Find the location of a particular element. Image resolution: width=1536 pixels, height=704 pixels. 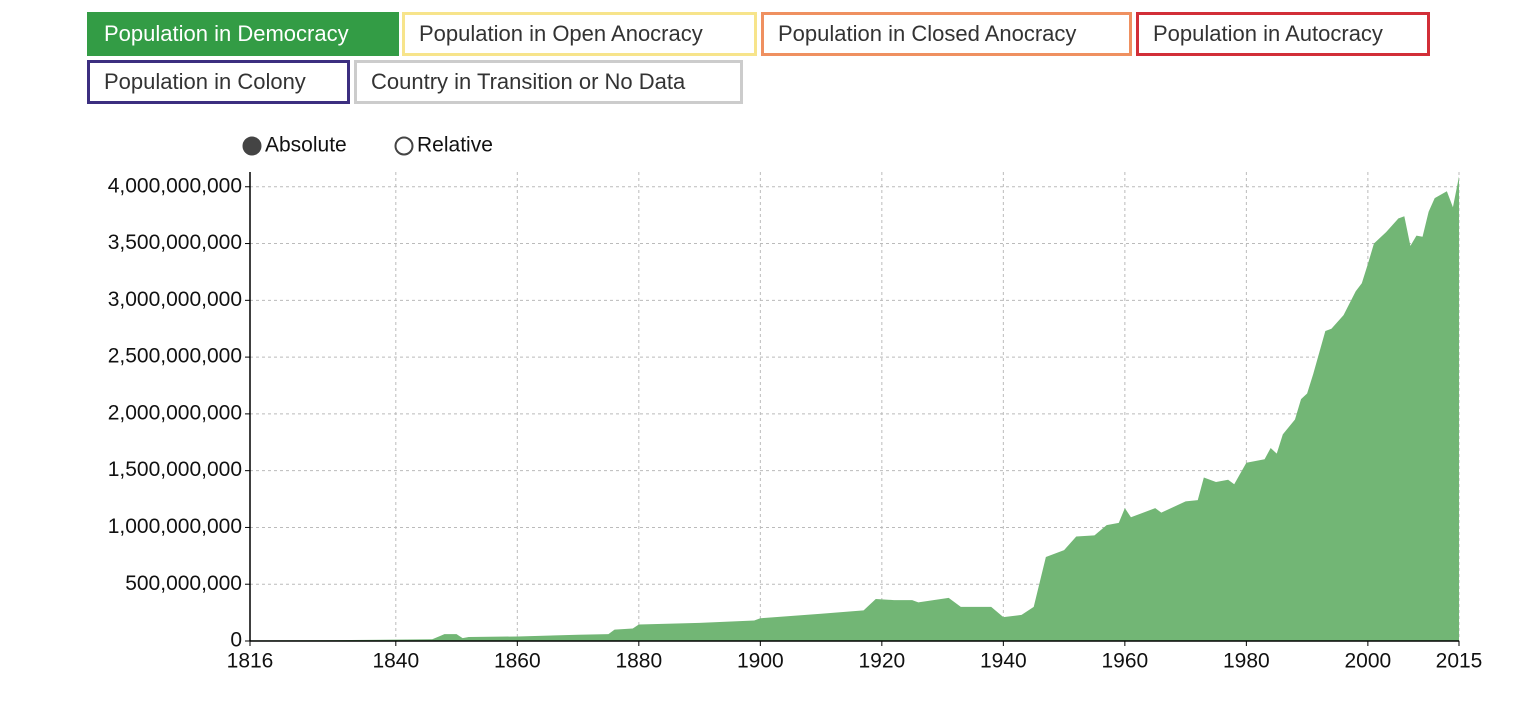

x-tick-label: 1860 is located at coordinates (517, 661).